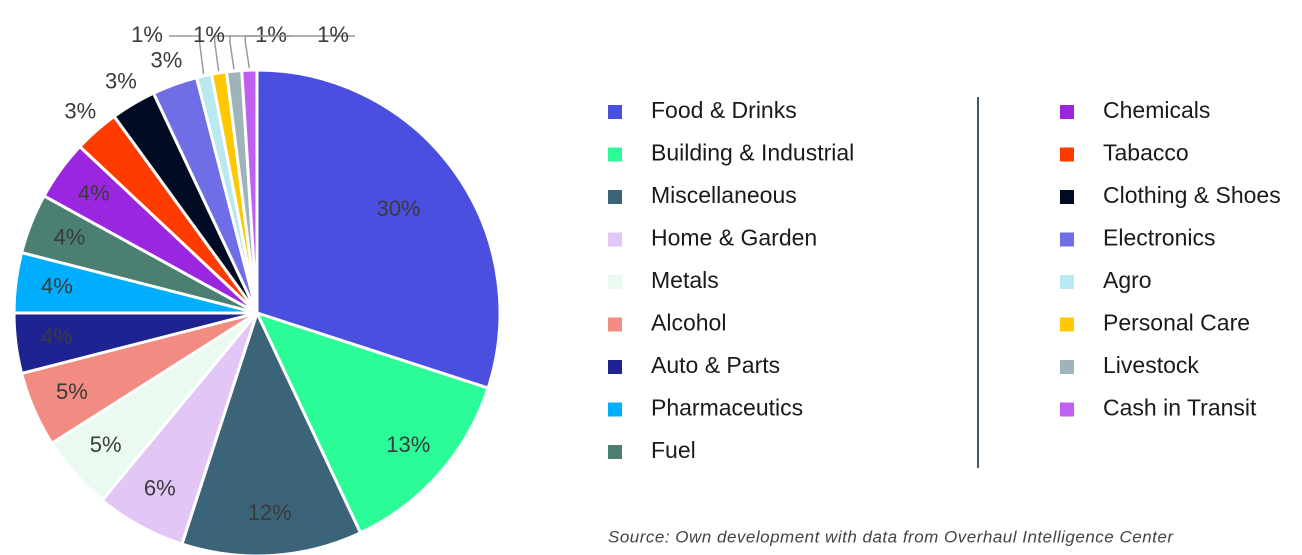 Image resolution: width=1302 pixels, height=555 pixels. I want to click on legend-label: Agro, so click(1127, 280).